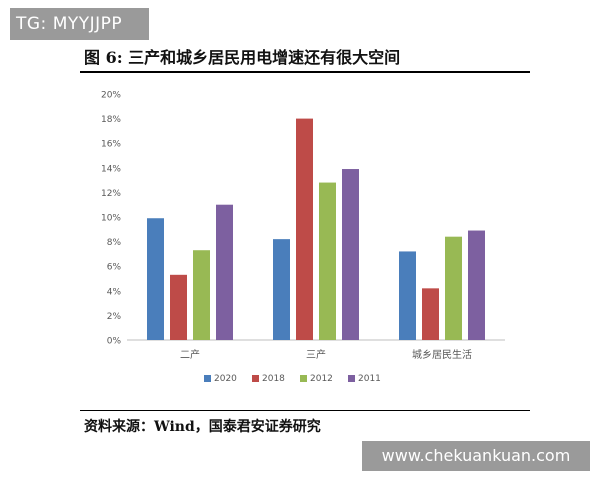 This screenshot has width=600, height=480. Describe the element at coordinates (111, 194) in the screenshot. I see `y-tick-label: 12%` at that location.